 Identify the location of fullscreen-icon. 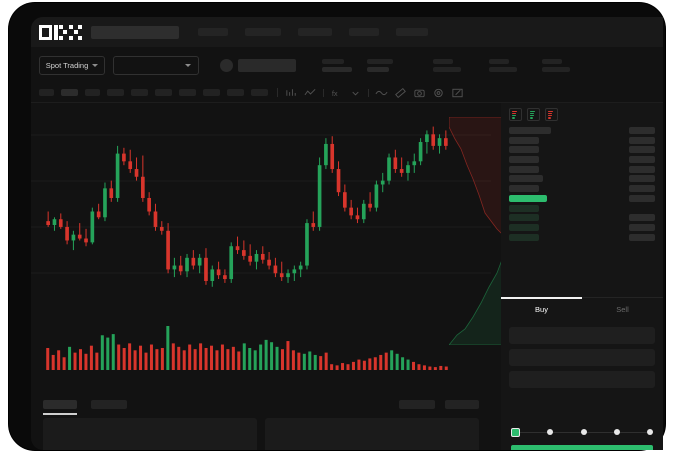
(457, 93).